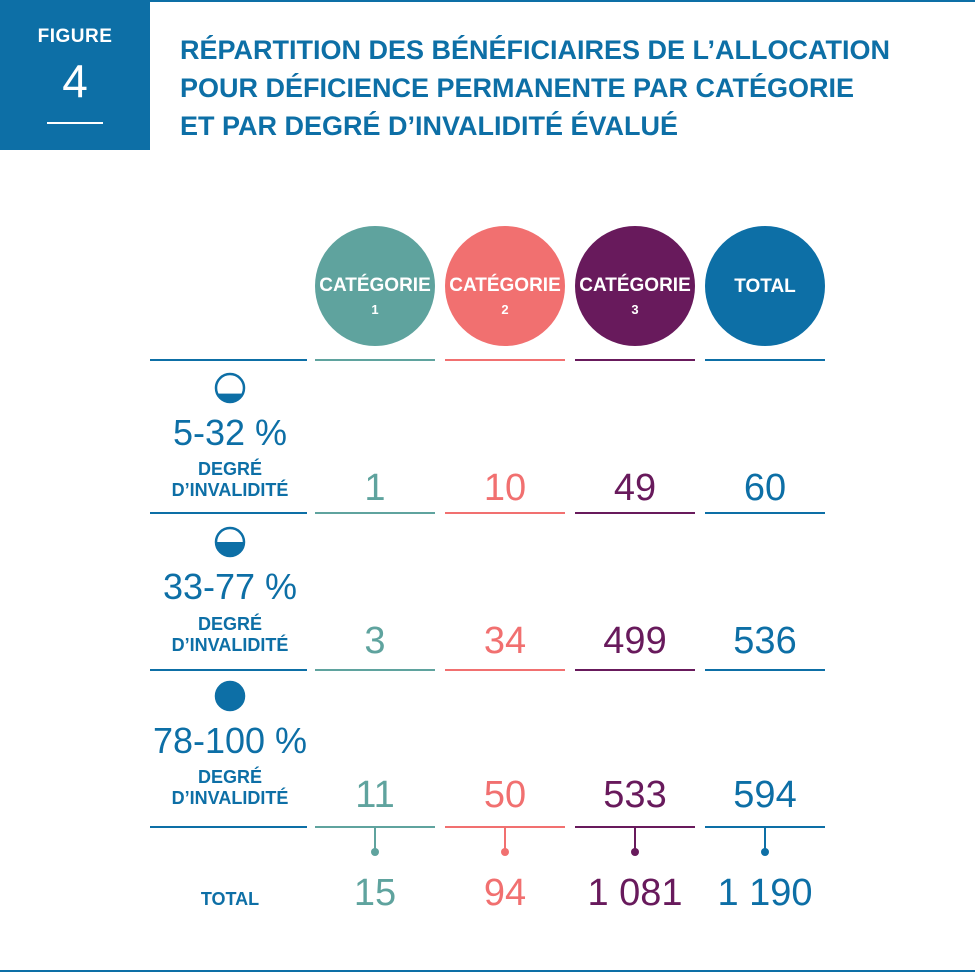 This screenshot has width=975, height=975. What do you see at coordinates (230, 740) in the screenshot?
I see `invalidity-range: 78-100 %` at bounding box center [230, 740].